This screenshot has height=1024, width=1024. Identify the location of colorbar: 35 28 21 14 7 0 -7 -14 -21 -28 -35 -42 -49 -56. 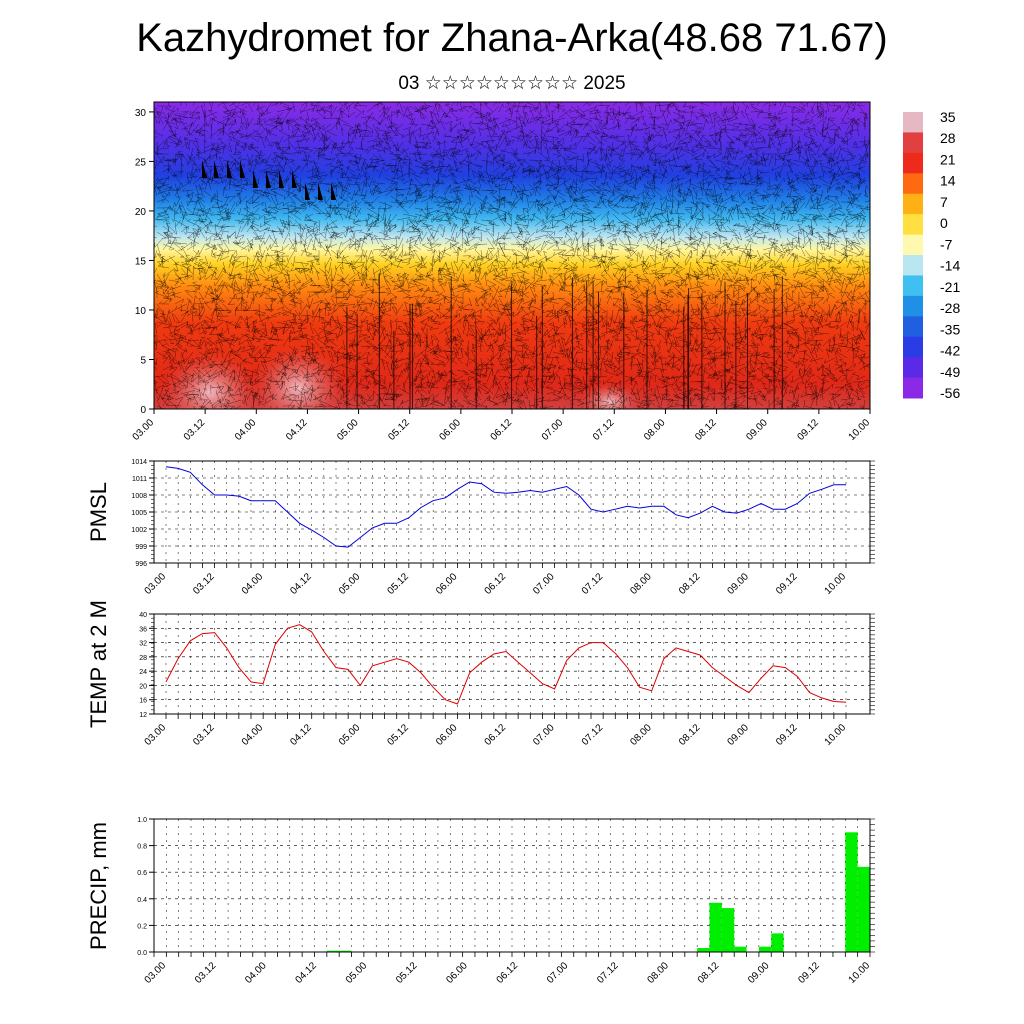
(931, 255).